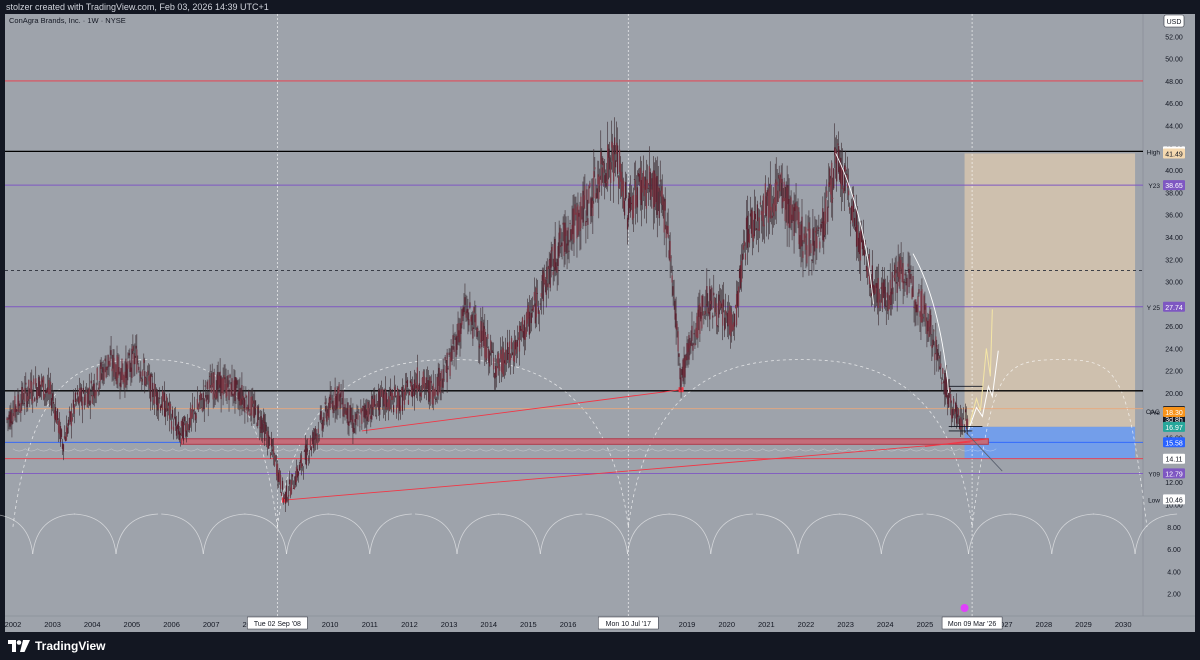 The width and height of the screenshot is (1200, 660). I want to click on currency-button: USD, so click(1174, 21).